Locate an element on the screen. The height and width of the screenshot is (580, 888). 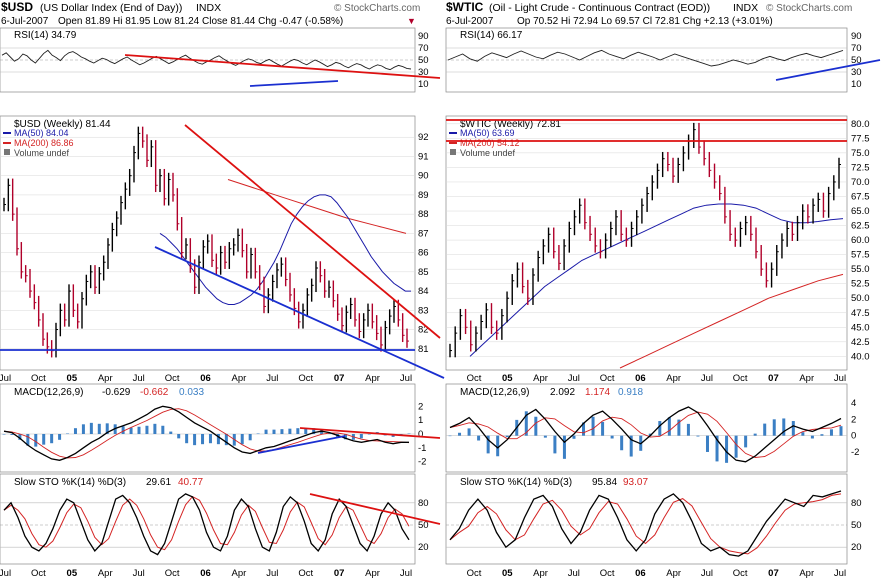
wtic-exchange: INDX is located at coordinates (745, 8).